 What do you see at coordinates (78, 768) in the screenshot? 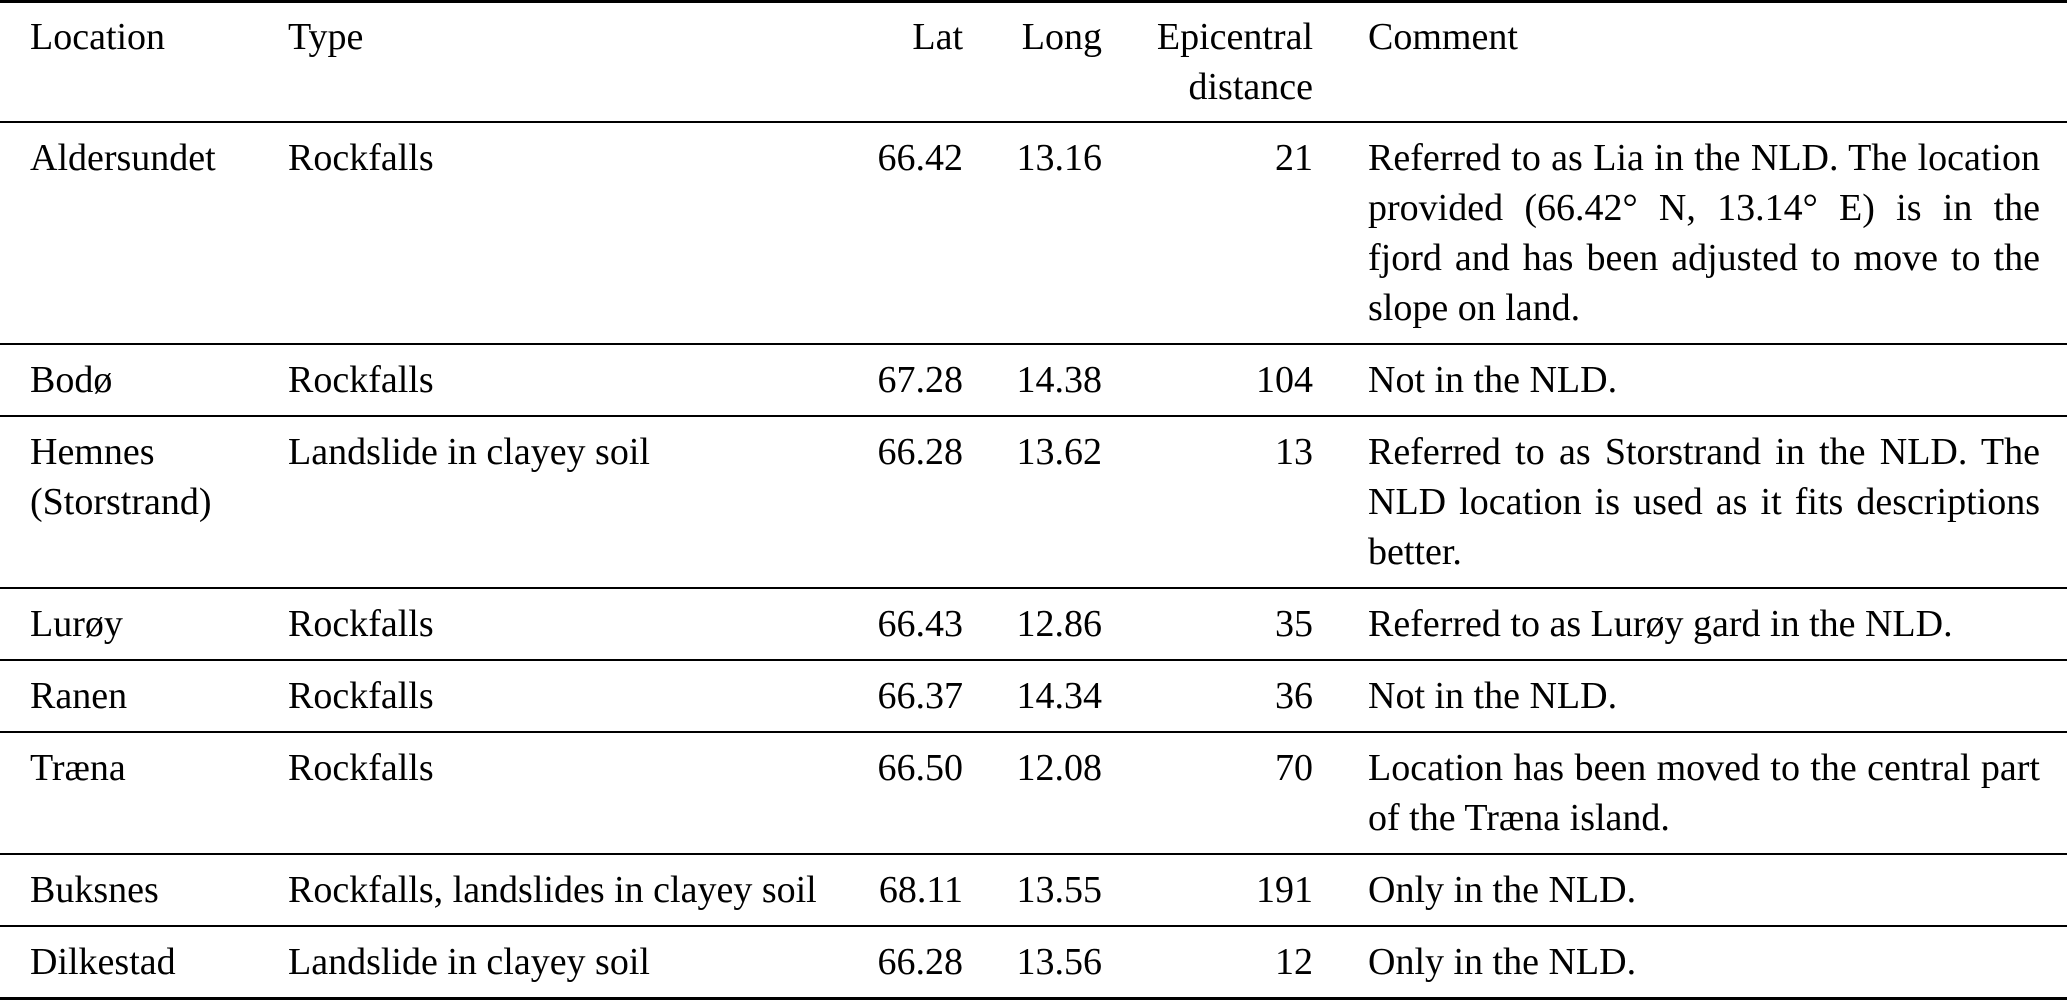
I see `location-cell: Træna` at bounding box center [78, 768].